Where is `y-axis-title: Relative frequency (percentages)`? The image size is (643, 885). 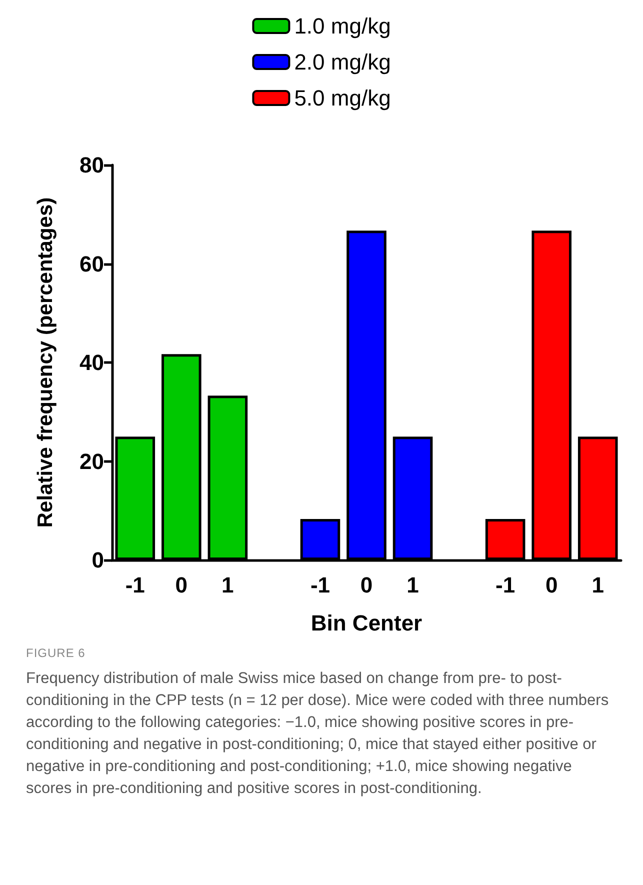
y-axis-title: Relative frequency (percentages) is located at coordinates (45, 362).